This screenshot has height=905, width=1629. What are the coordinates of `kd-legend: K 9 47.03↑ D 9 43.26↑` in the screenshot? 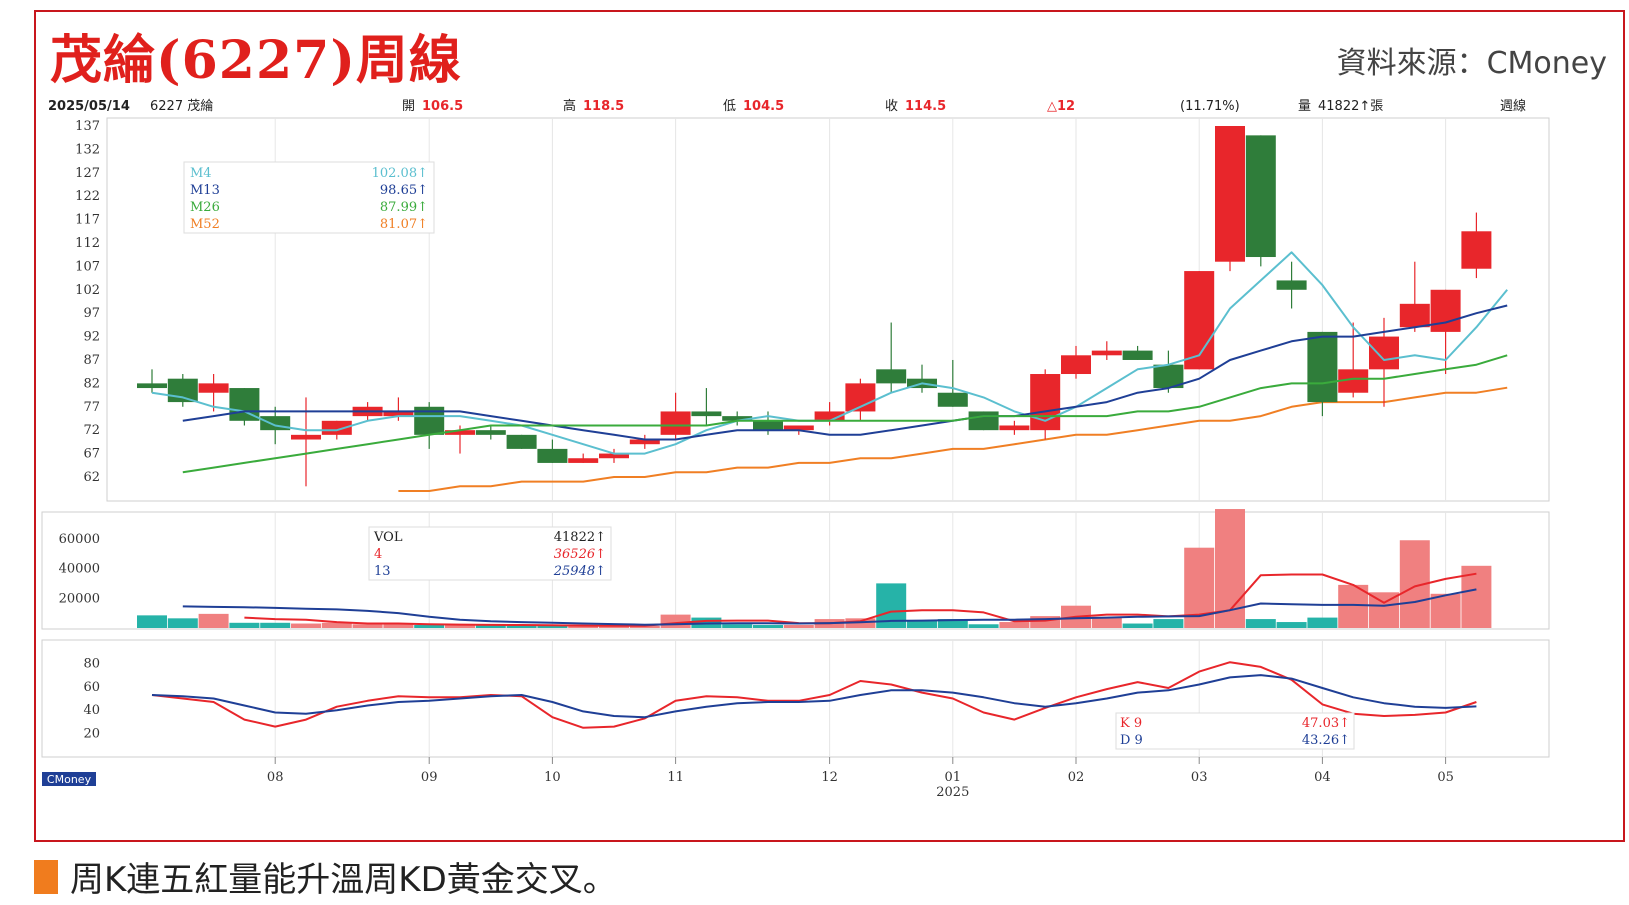 It's located at (1235, 731).